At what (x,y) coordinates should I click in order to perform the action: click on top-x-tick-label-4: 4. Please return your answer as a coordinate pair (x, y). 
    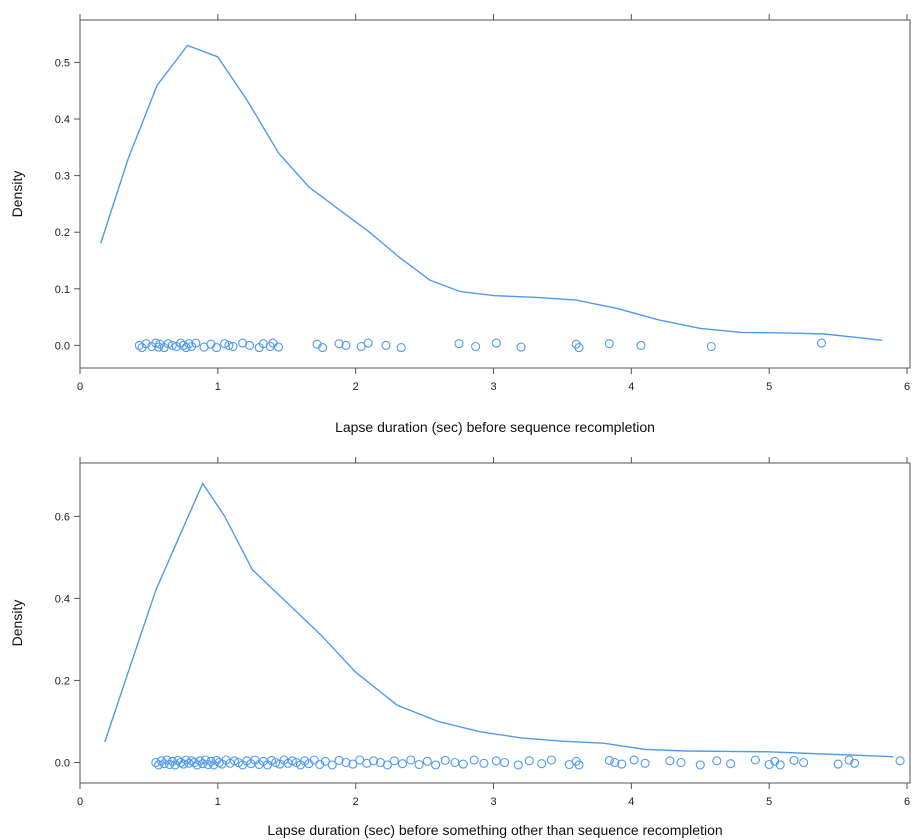
    Looking at the image, I should click on (631, 387).